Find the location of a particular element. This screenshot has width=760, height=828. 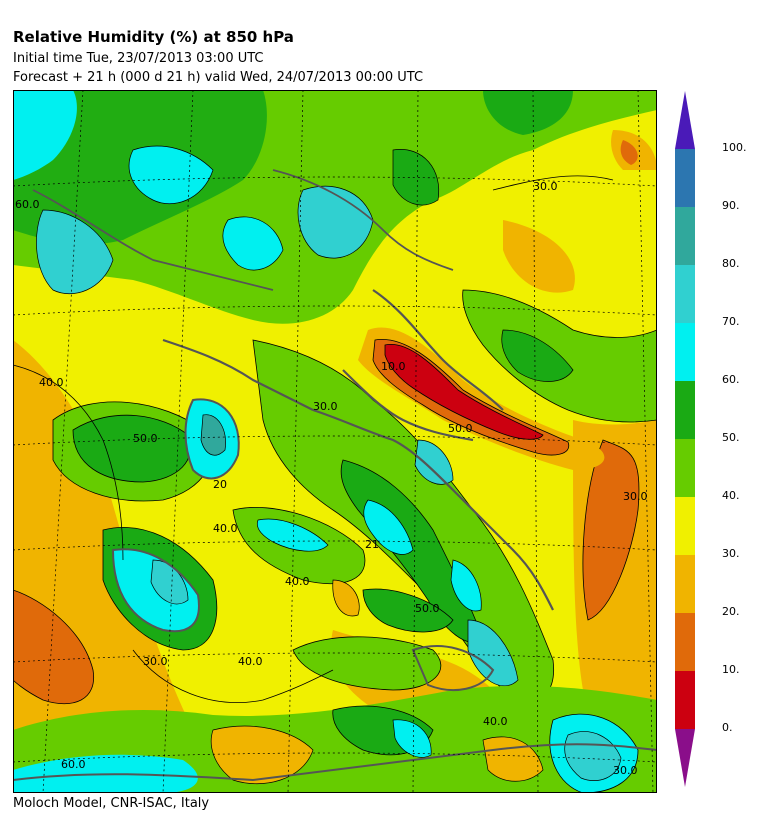

map-title: Relative Humidity (%) at 850 hPa is located at coordinates (153, 37).